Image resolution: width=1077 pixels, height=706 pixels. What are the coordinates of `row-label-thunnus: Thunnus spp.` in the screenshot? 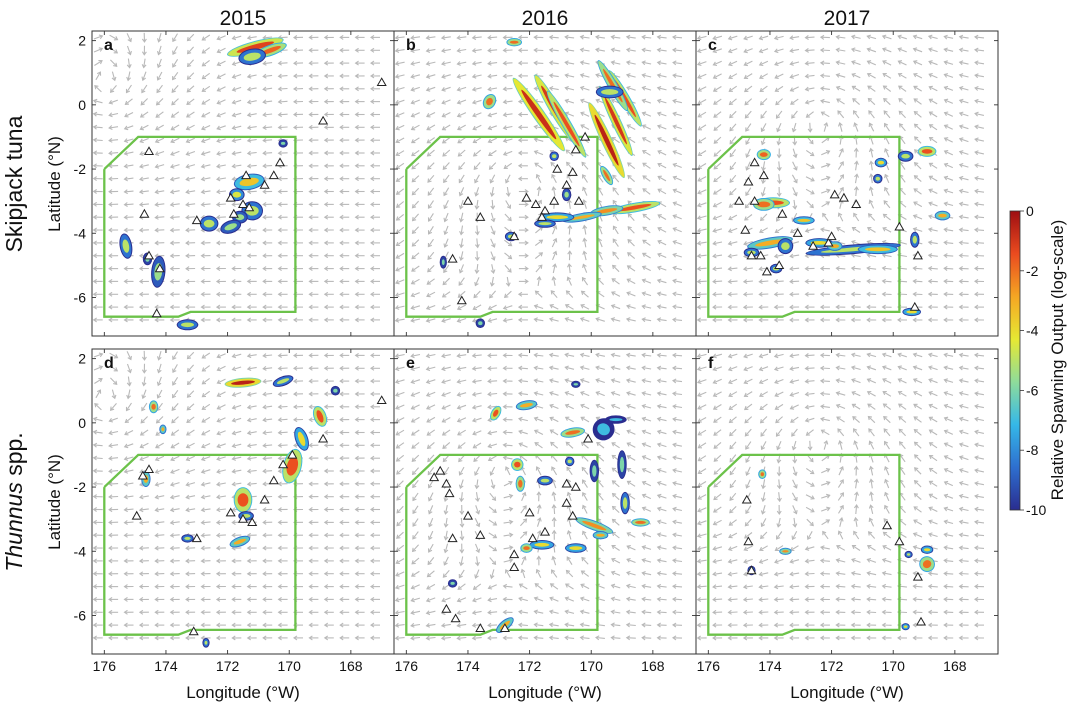 It's located at (14, 501).